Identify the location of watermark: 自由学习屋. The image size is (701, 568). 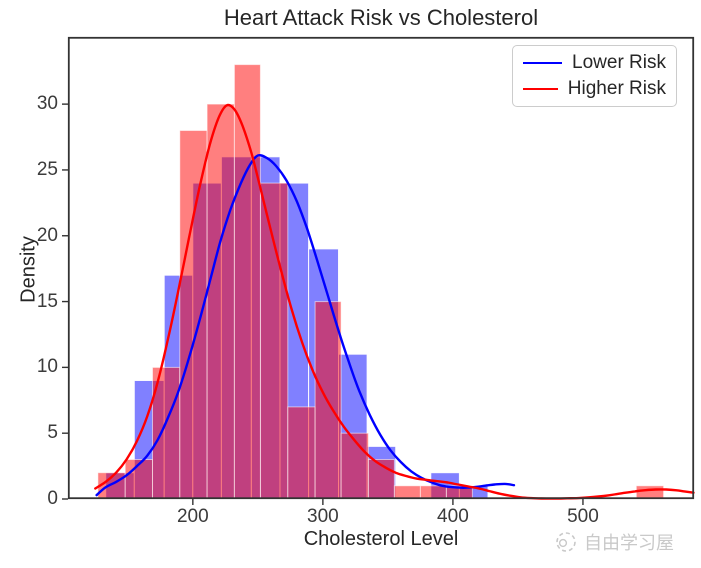
(614, 542).